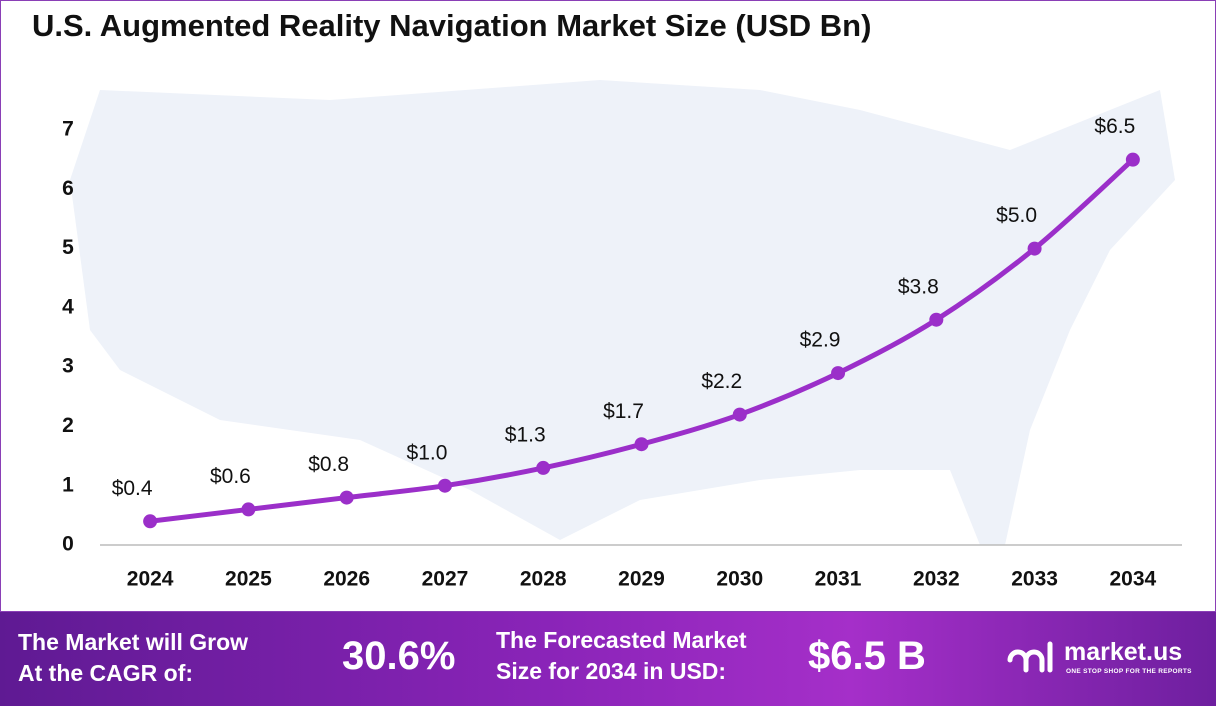 The width and height of the screenshot is (1216, 706). I want to click on value-label: $1.0, so click(427, 452).